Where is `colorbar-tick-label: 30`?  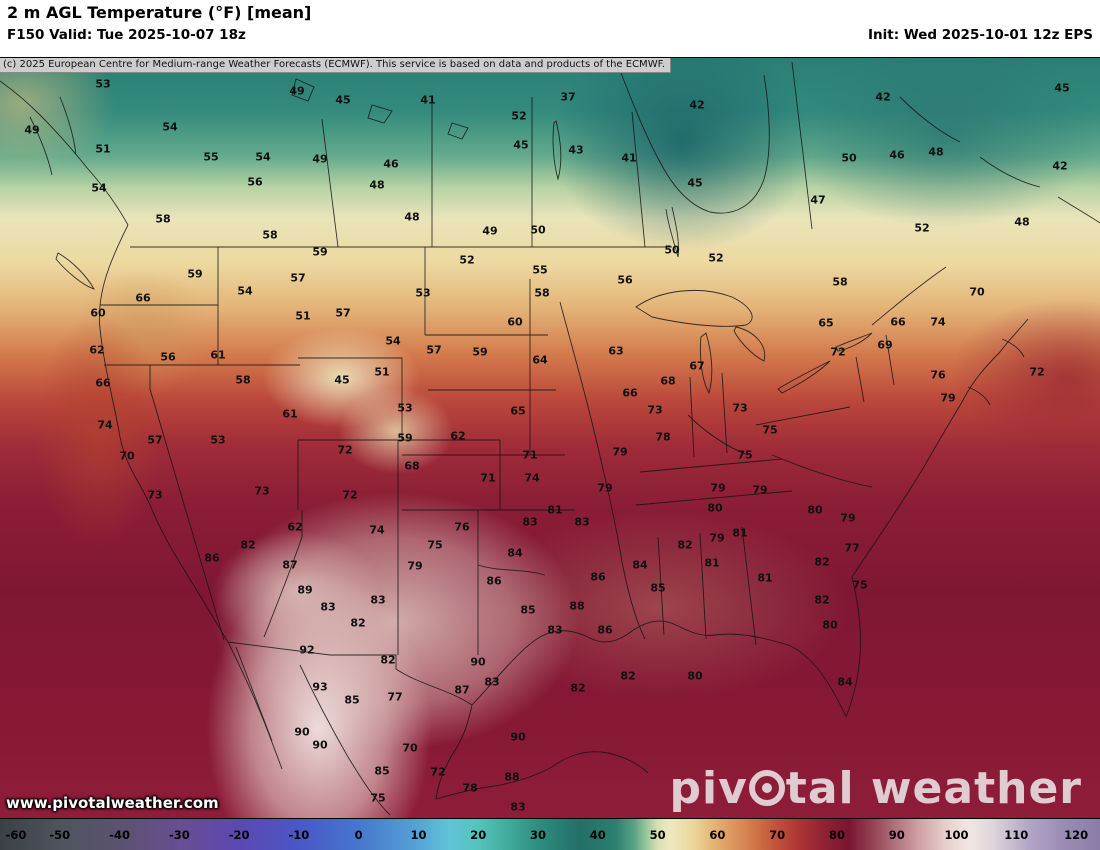 colorbar-tick-label: 30 is located at coordinates (538, 835).